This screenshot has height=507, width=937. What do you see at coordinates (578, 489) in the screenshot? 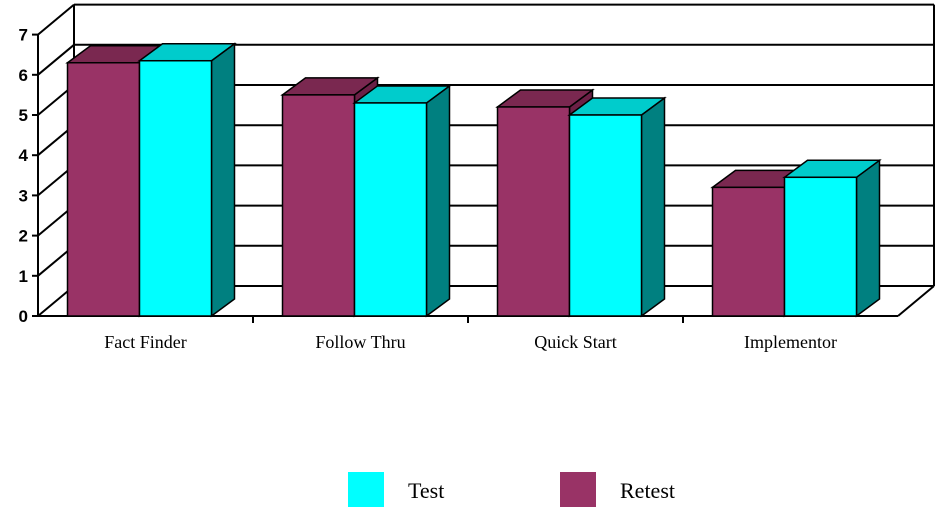
I see `legend-swatch-retest` at bounding box center [578, 489].